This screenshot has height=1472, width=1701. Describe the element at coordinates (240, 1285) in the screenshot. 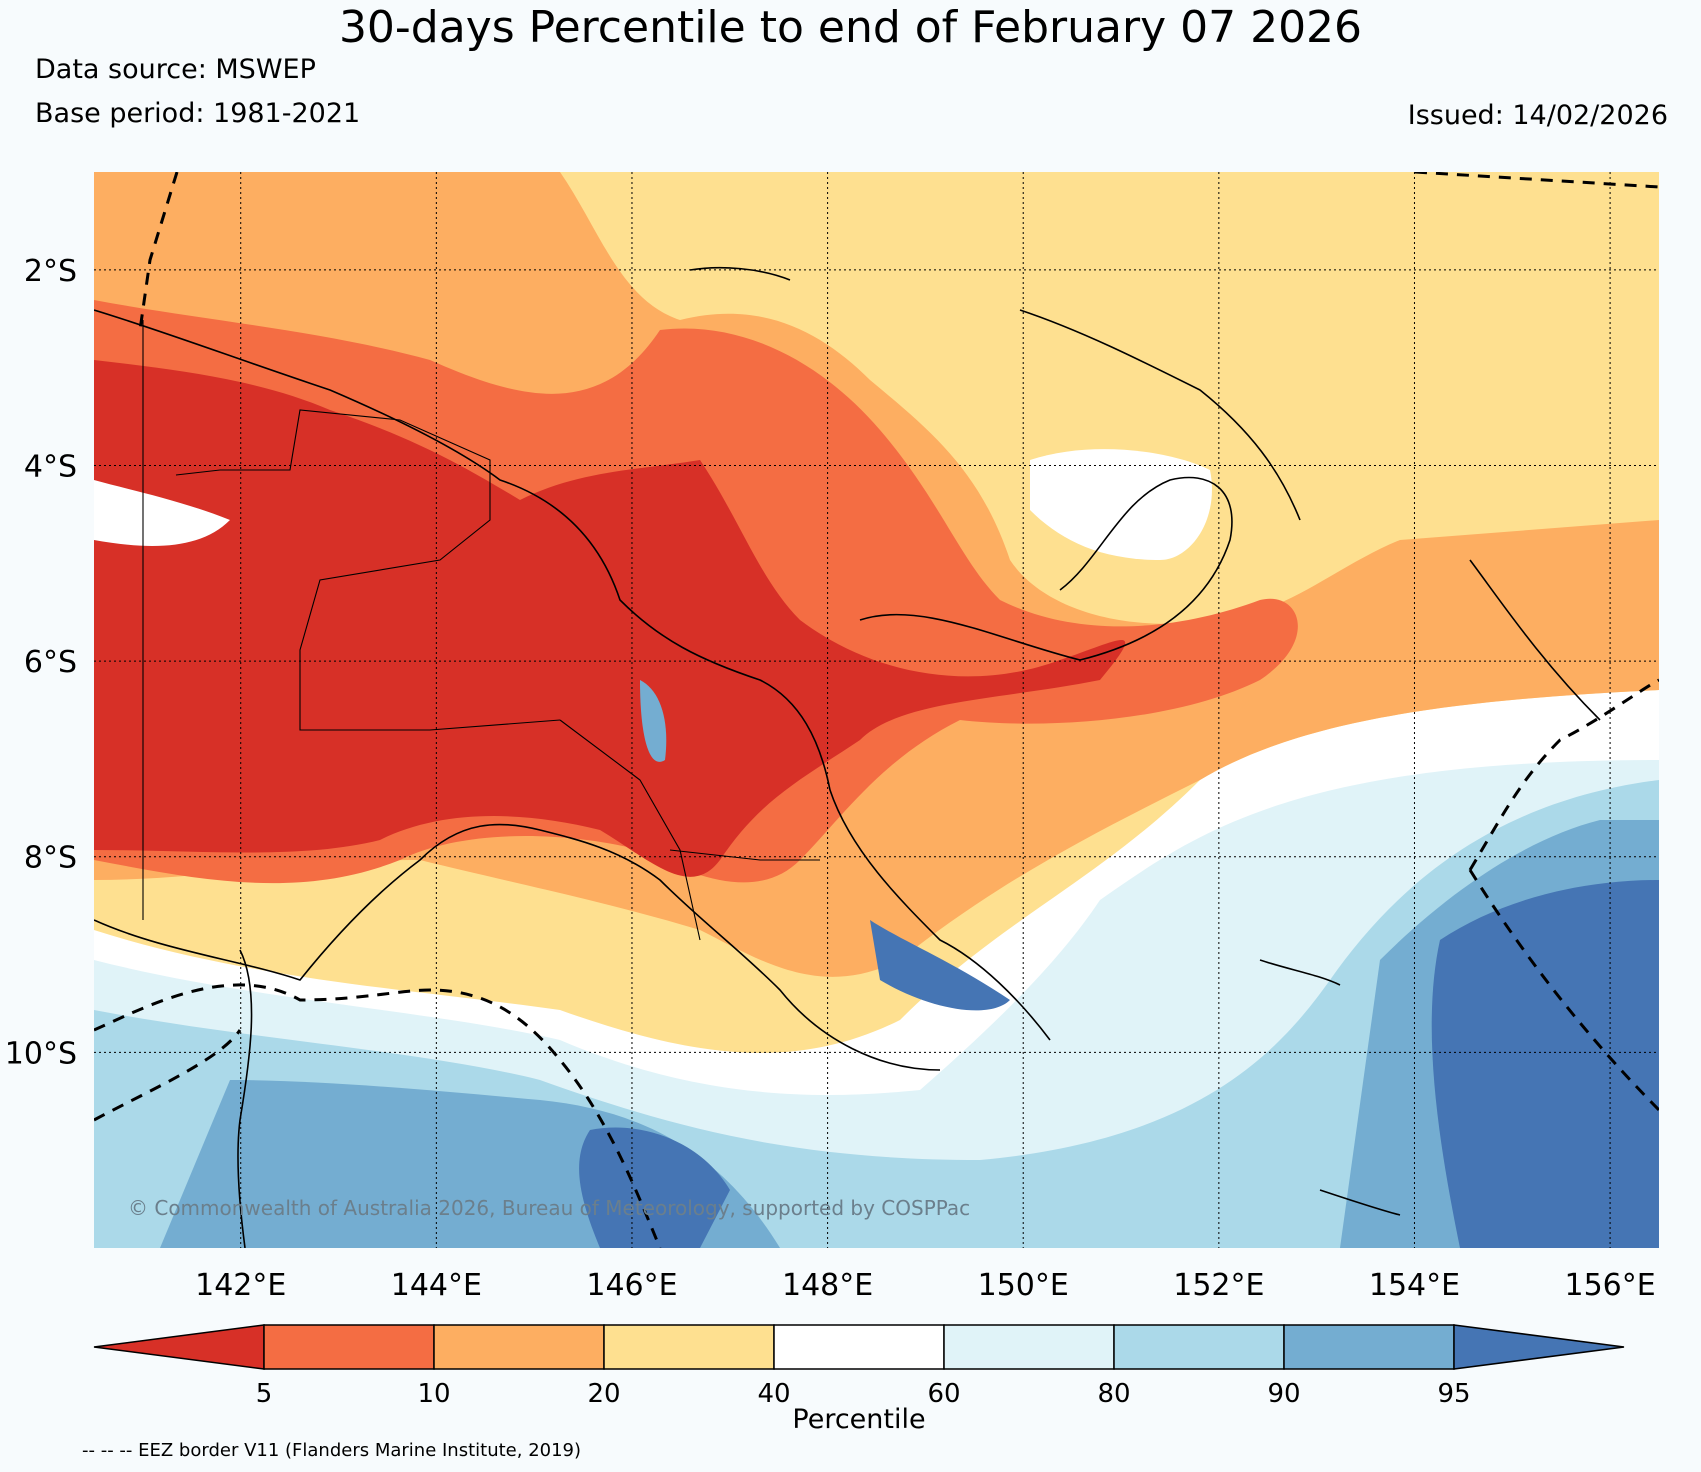

I see `lon-tick-label: 142°E` at that location.